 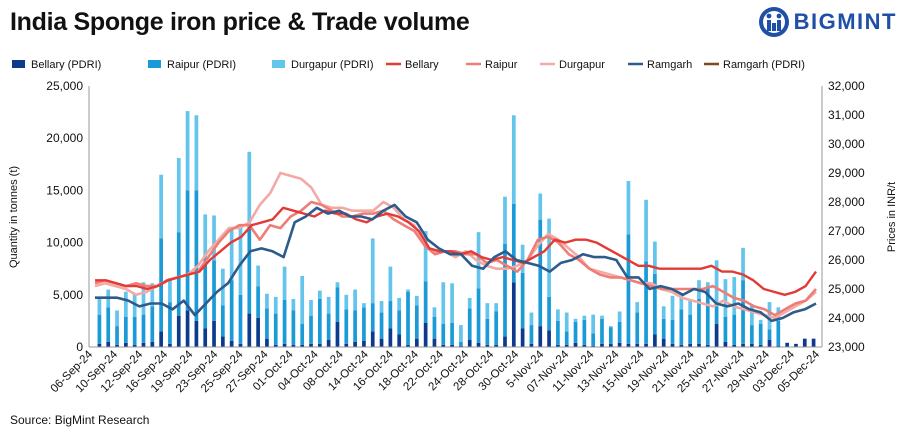 What do you see at coordinates (201, 65) in the screenshot?
I see `legend-label-raipur_pdri: Raipur (PDRI)` at bounding box center [201, 65].